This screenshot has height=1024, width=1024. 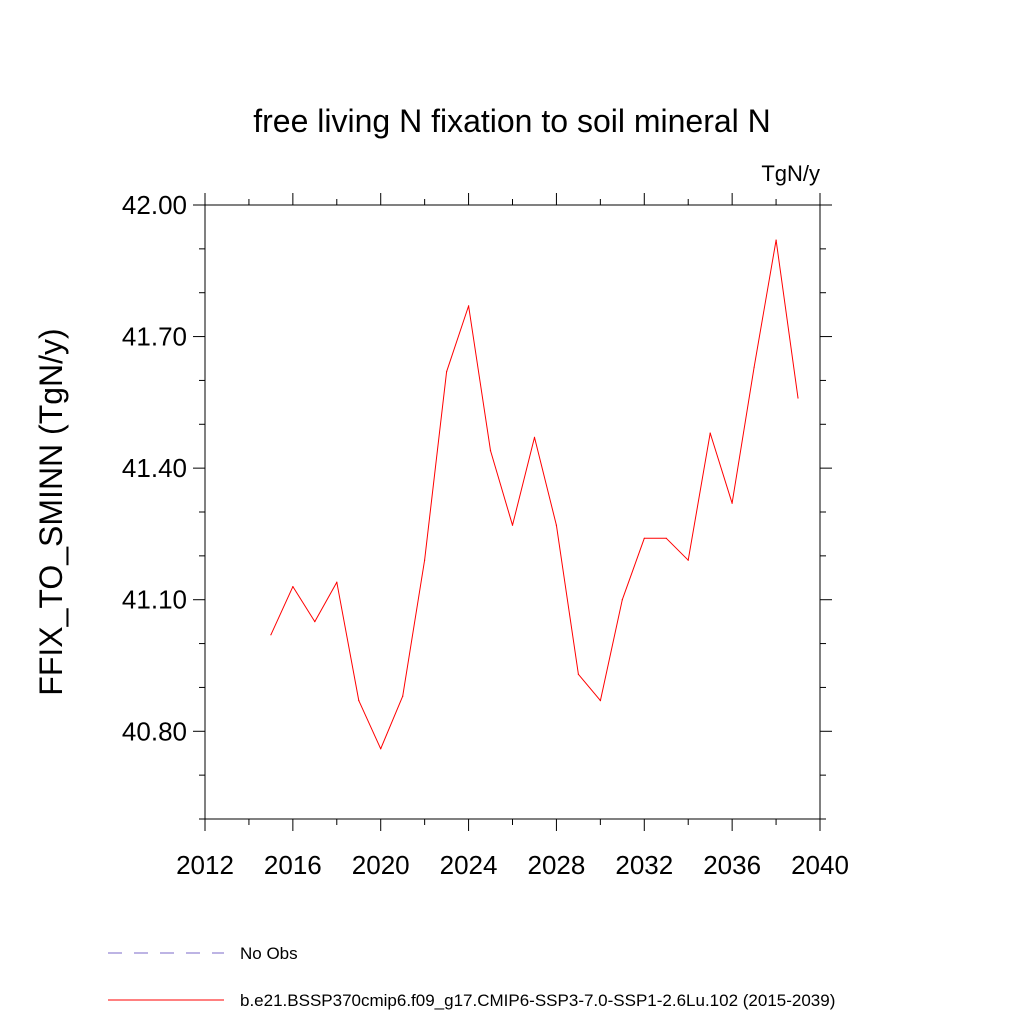 What do you see at coordinates (732, 865) in the screenshot?
I see `x-tick-label: 2036` at bounding box center [732, 865].